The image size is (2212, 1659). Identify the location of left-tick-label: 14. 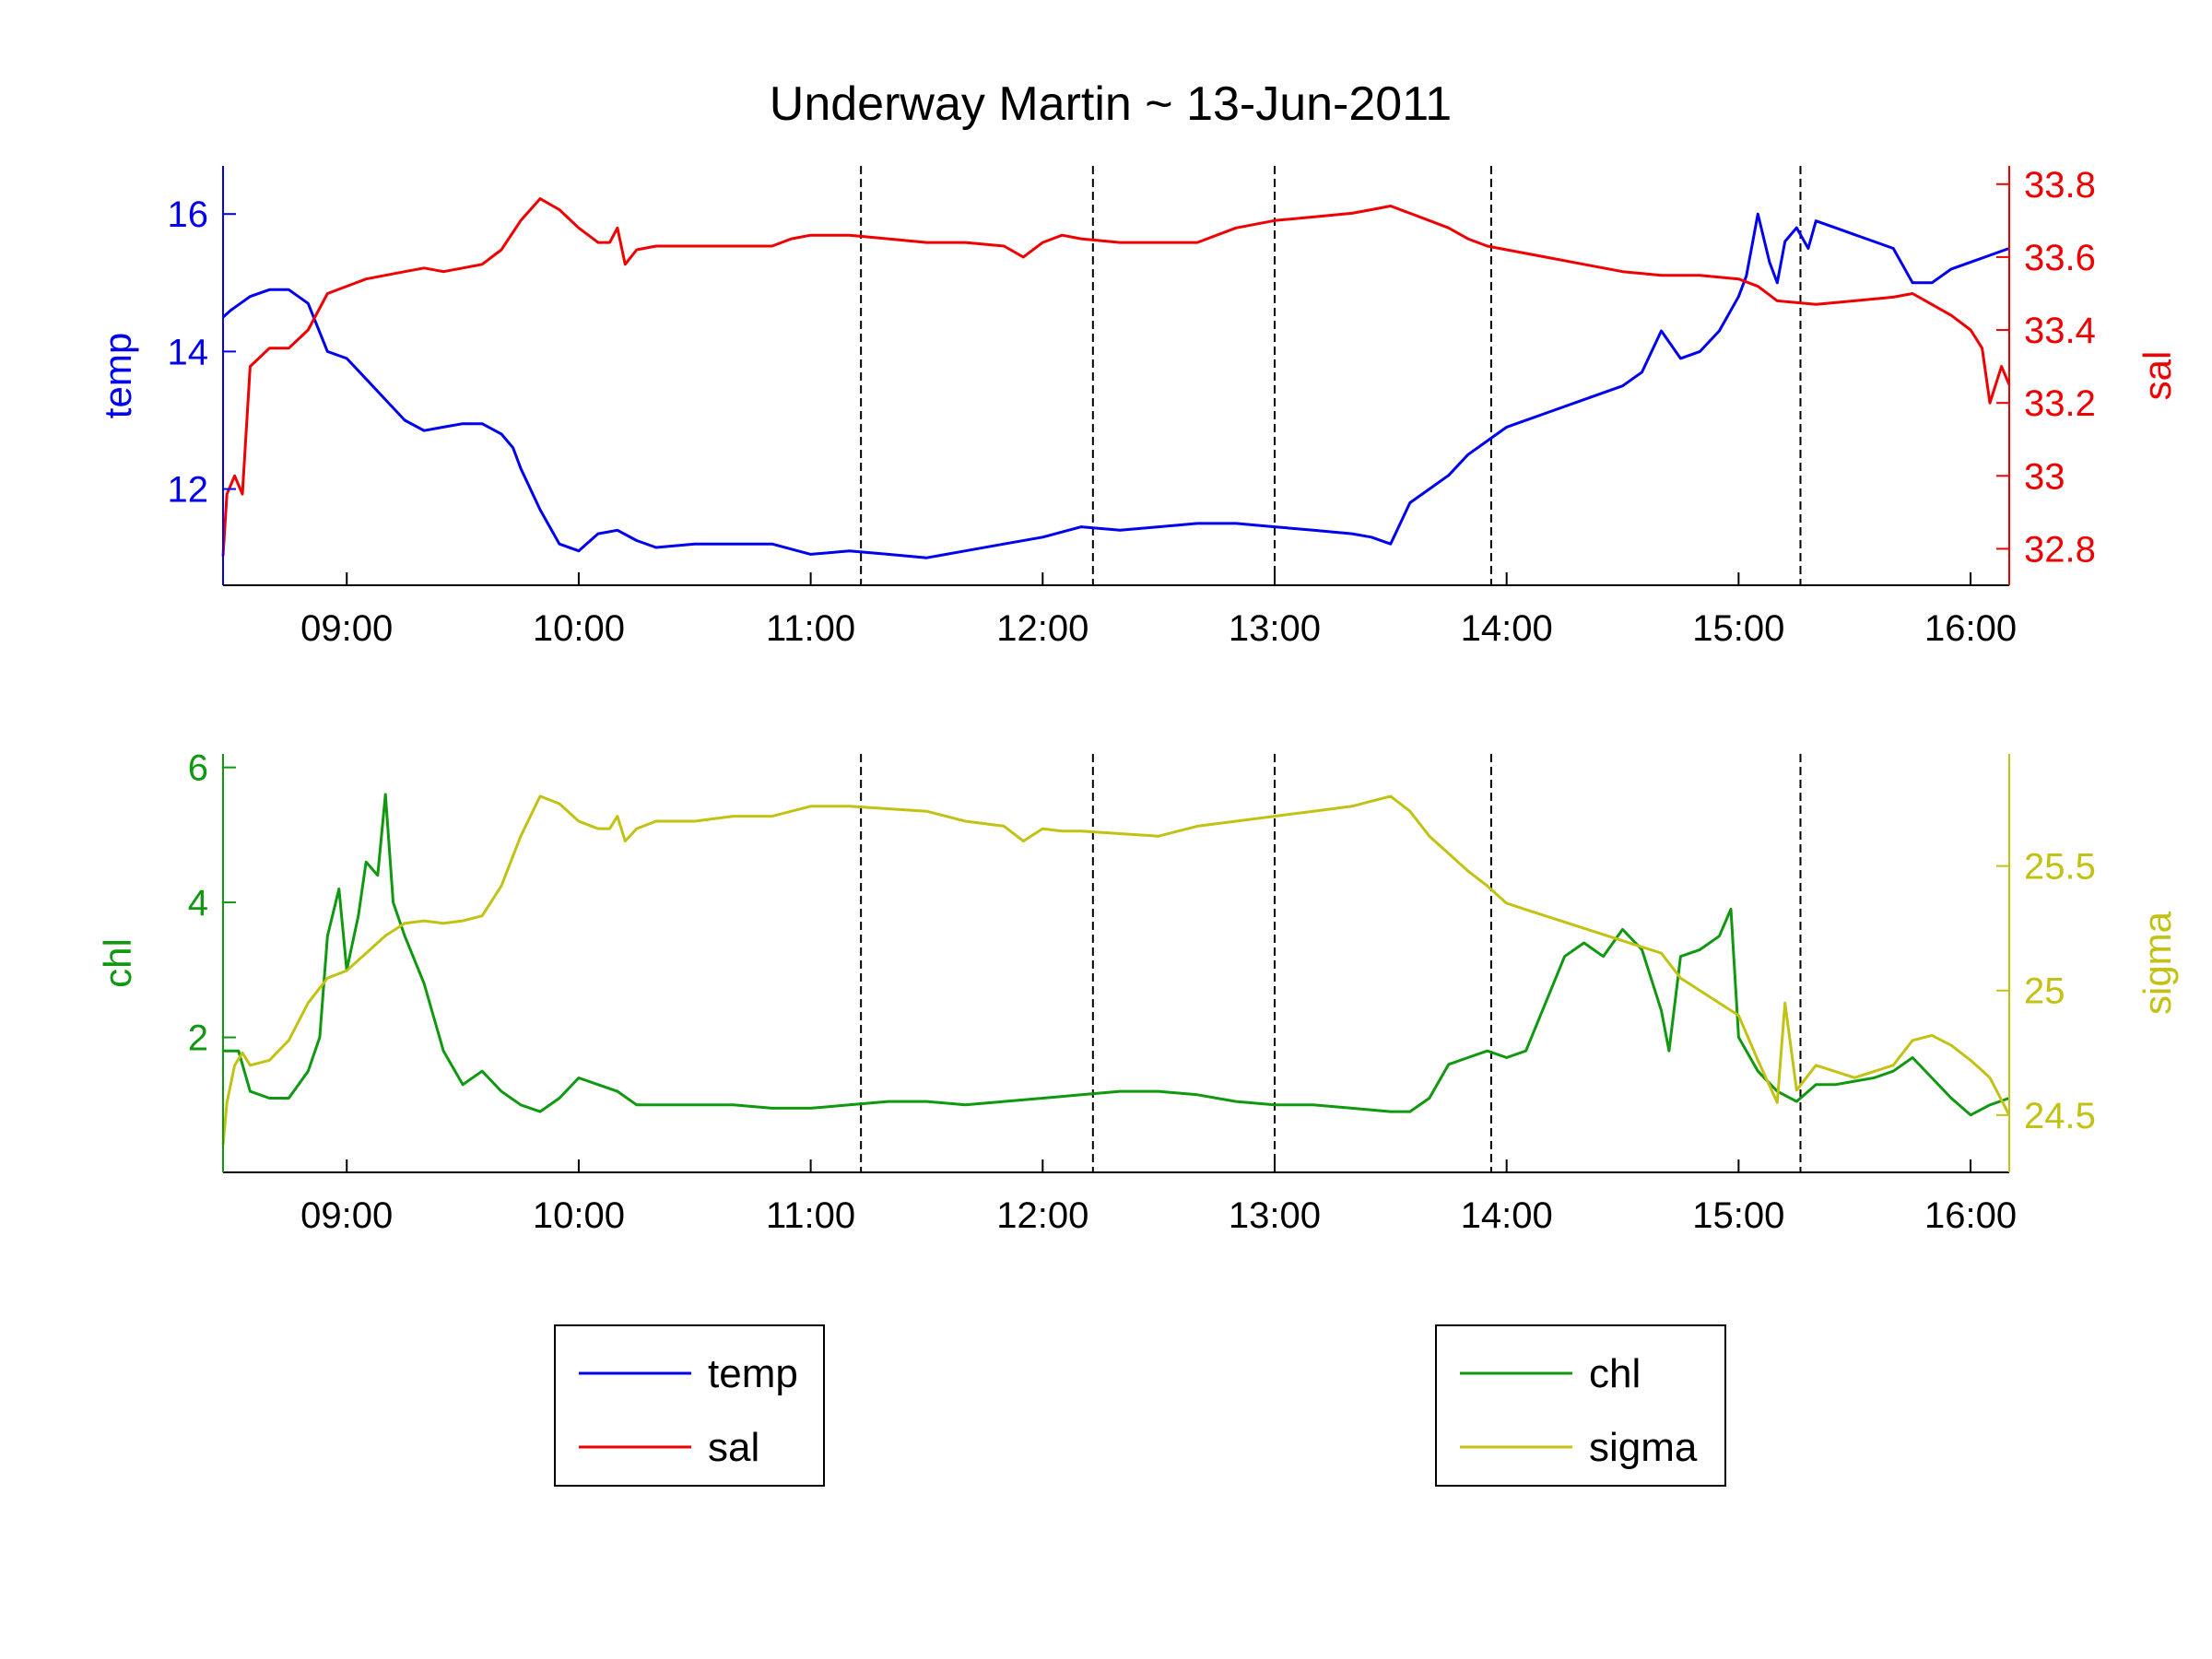
(188, 352).